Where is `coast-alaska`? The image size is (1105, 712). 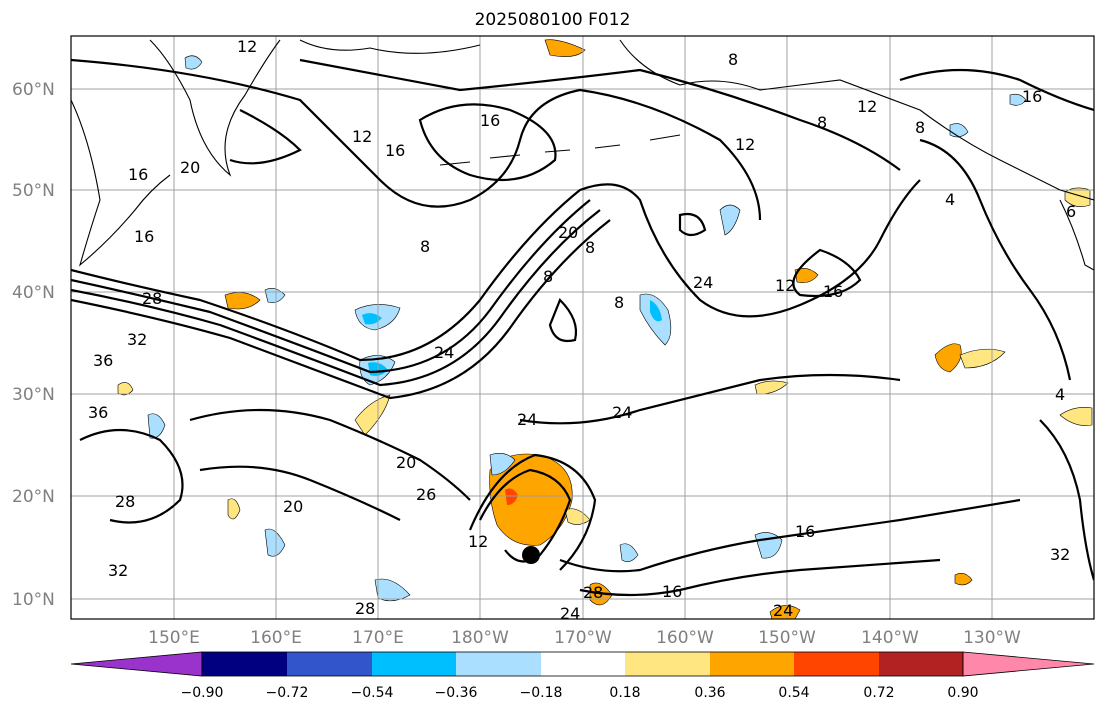 coast-alaska is located at coordinates (856, 120).